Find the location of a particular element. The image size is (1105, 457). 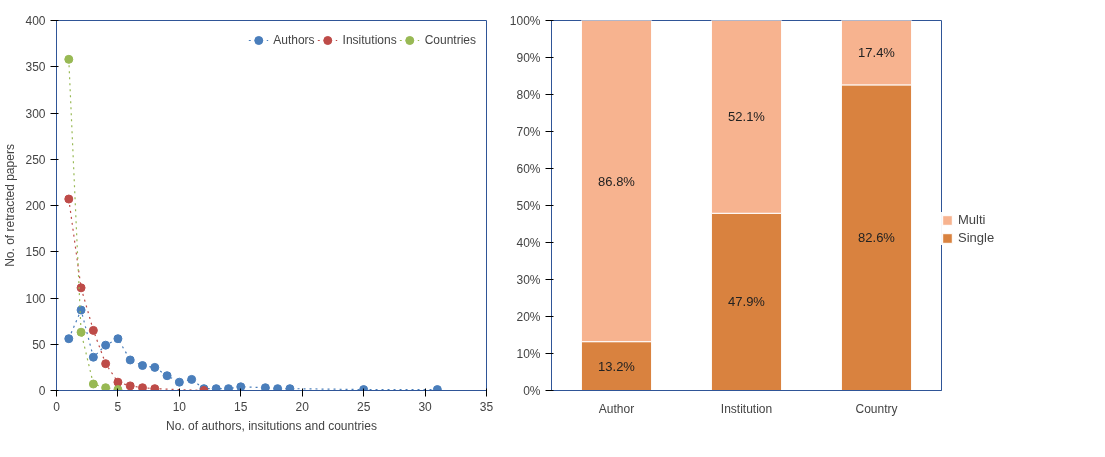

y-tick-label: 50 is located at coordinates (39, 344).